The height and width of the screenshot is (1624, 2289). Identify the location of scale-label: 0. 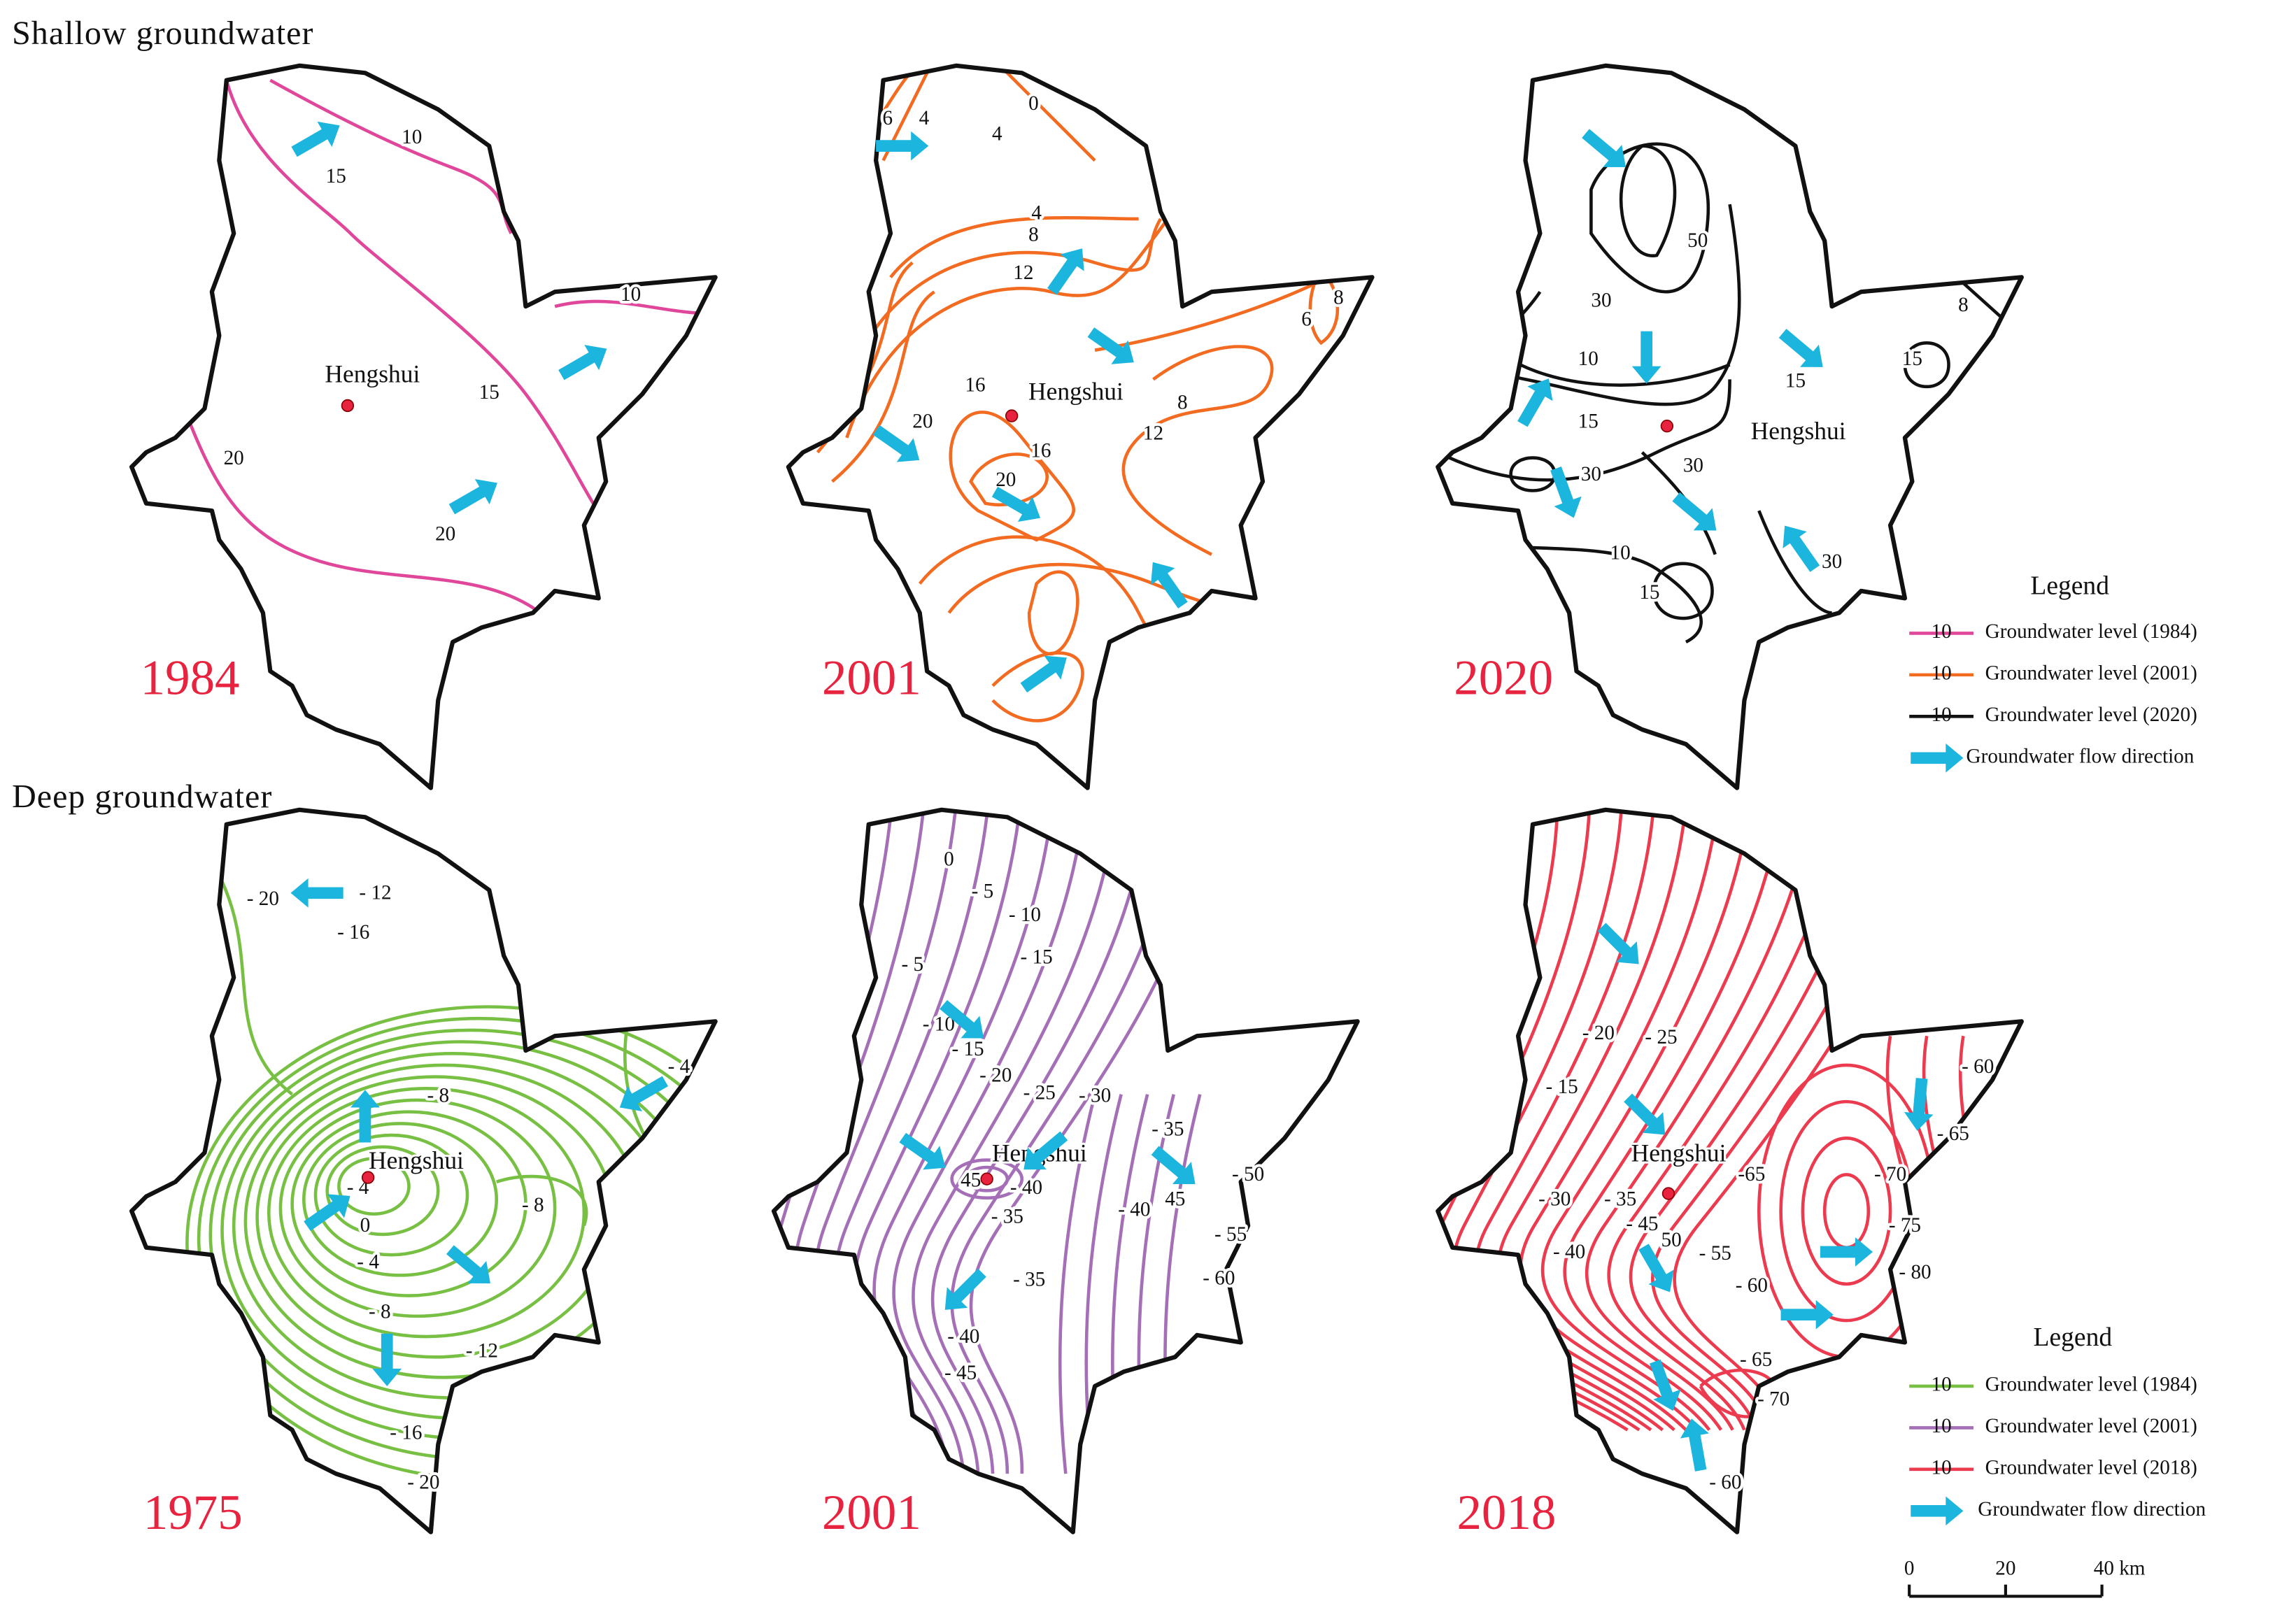
(1910, 1569).